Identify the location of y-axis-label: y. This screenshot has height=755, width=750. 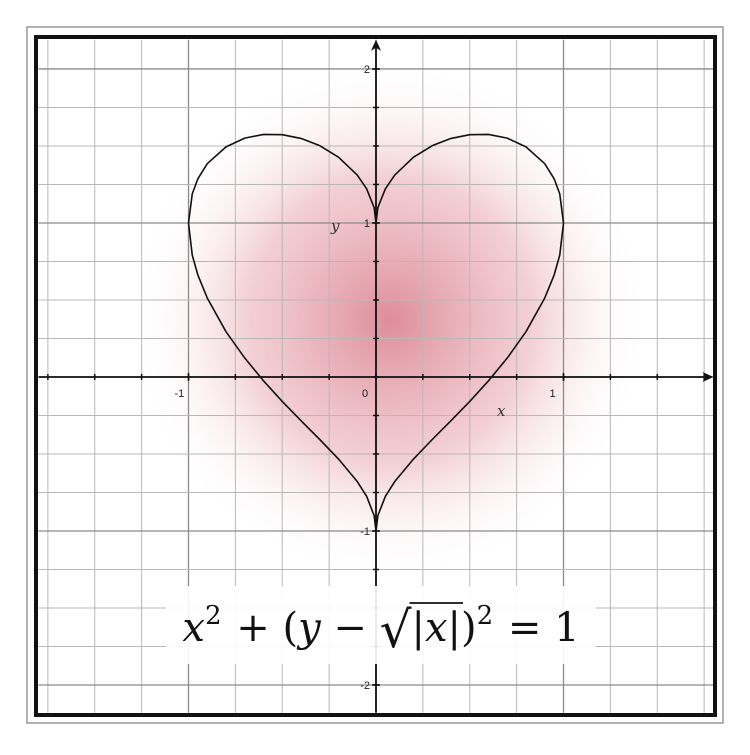
(335, 226).